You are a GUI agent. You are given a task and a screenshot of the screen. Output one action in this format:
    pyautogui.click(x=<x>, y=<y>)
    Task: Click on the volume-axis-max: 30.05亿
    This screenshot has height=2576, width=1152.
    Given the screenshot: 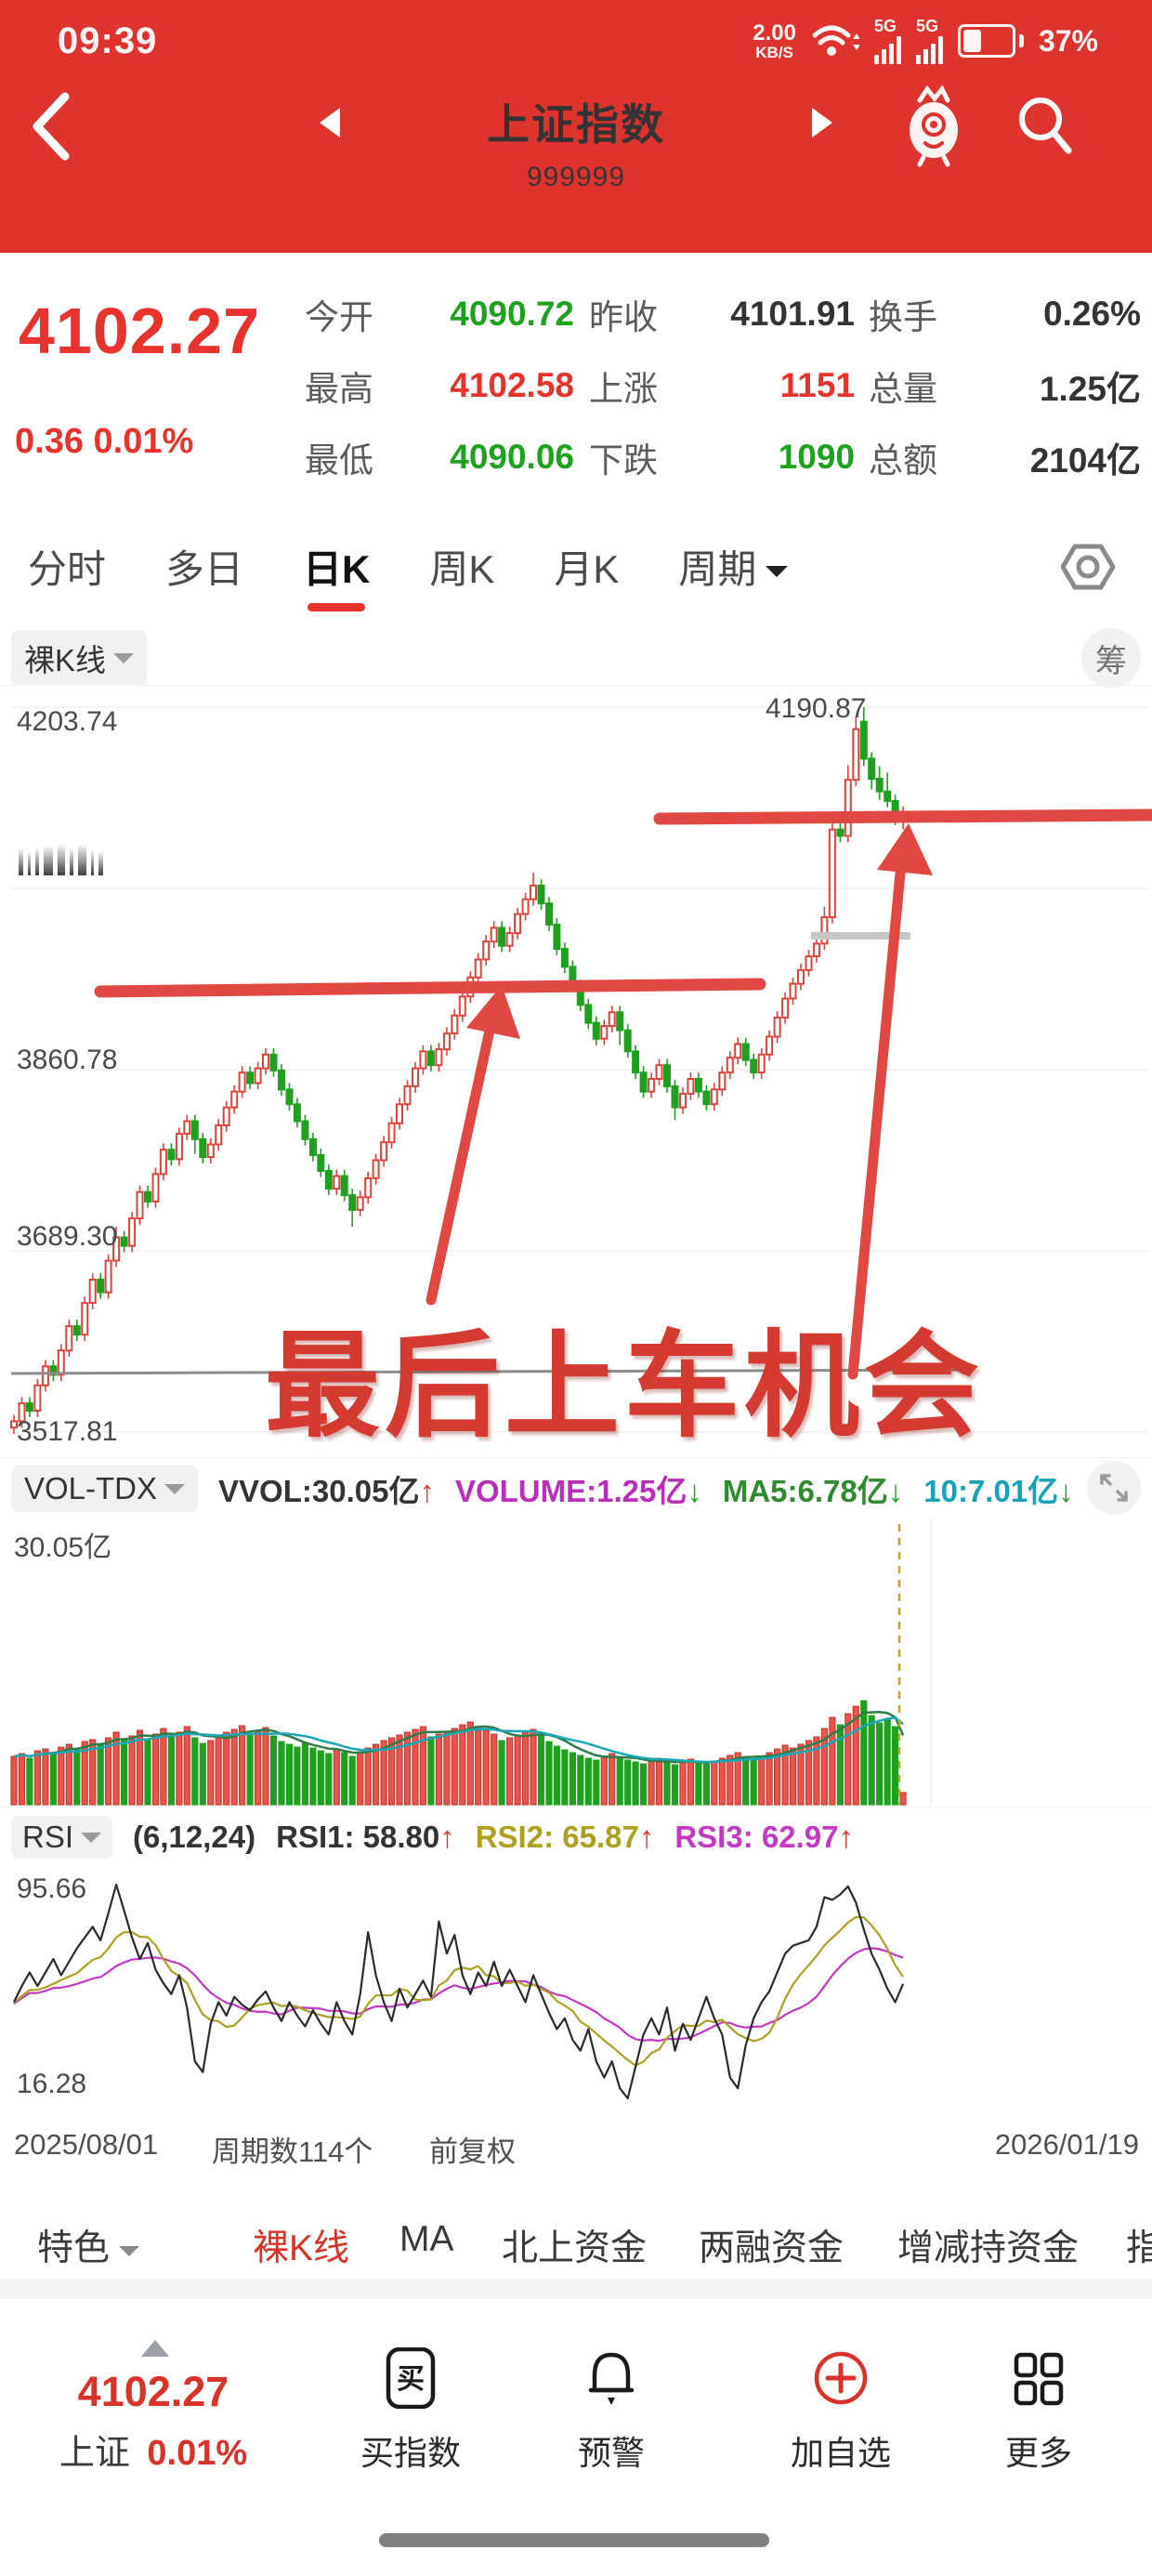 What is the action you would take?
    pyautogui.click(x=63, y=1547)
    